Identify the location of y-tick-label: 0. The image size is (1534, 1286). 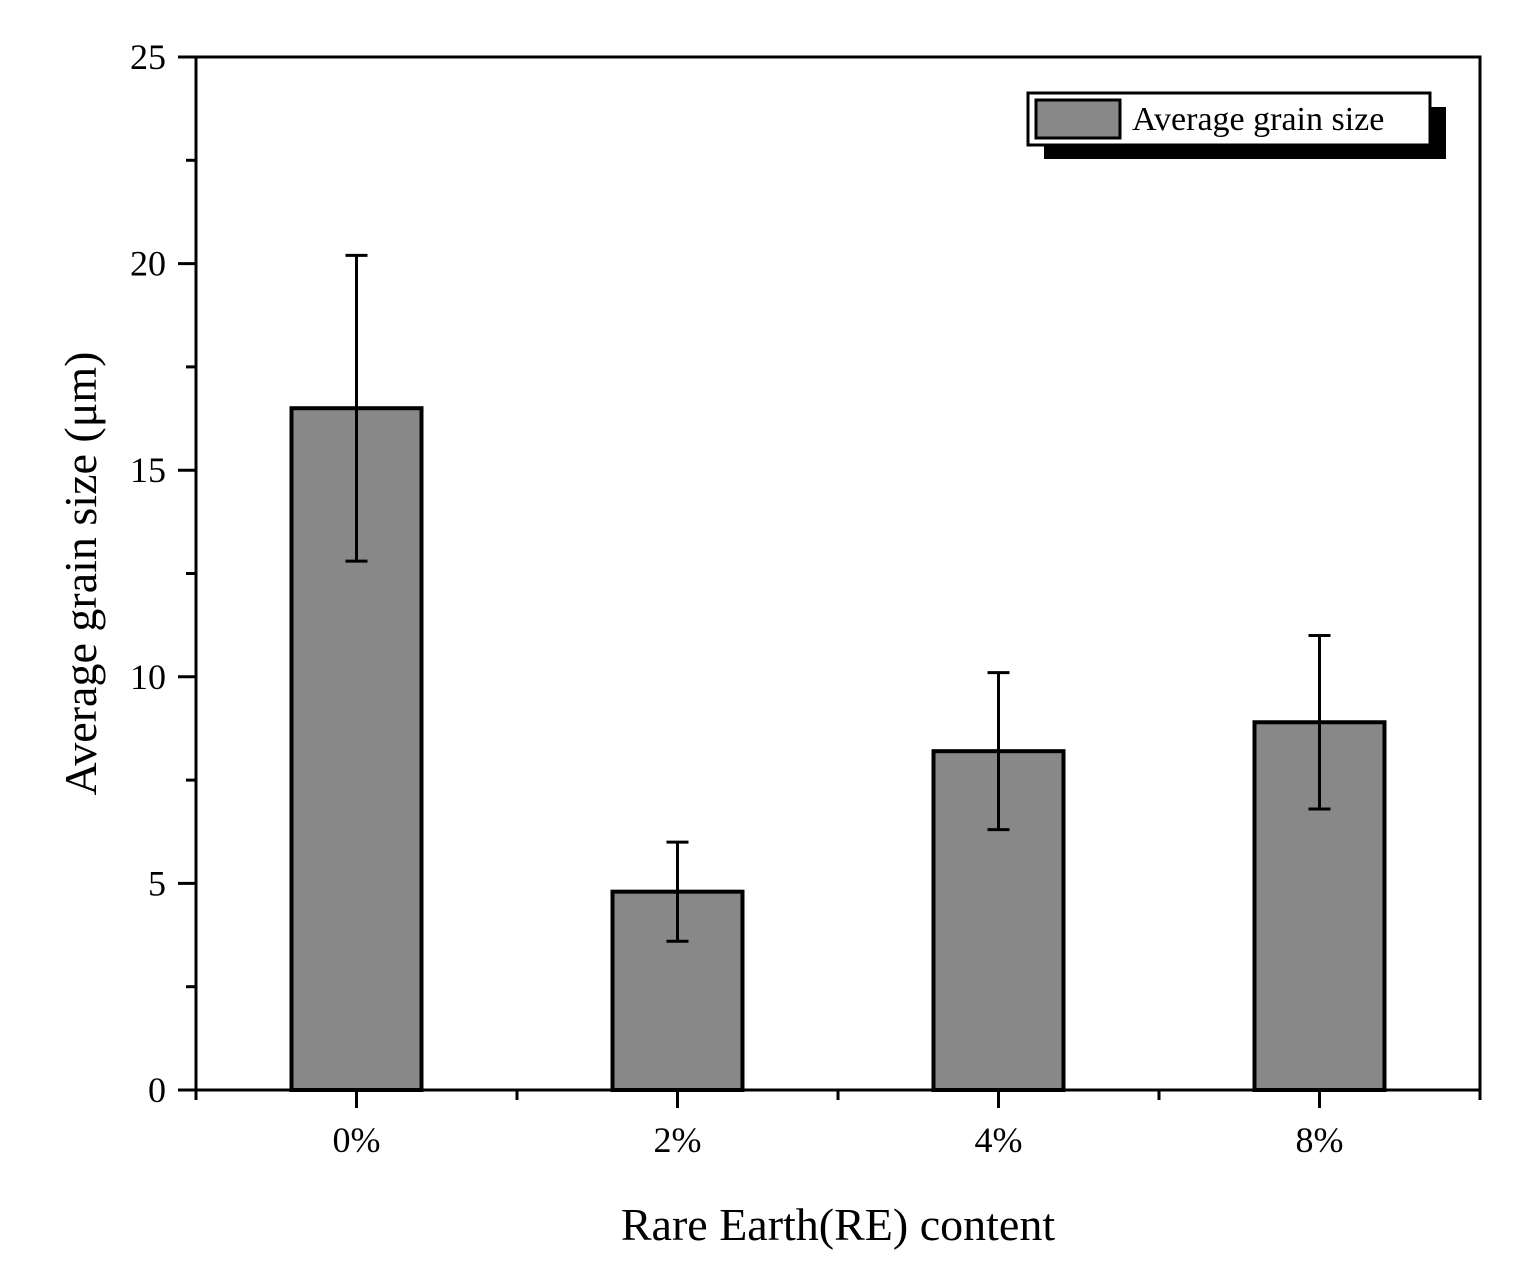
(157, 1090).